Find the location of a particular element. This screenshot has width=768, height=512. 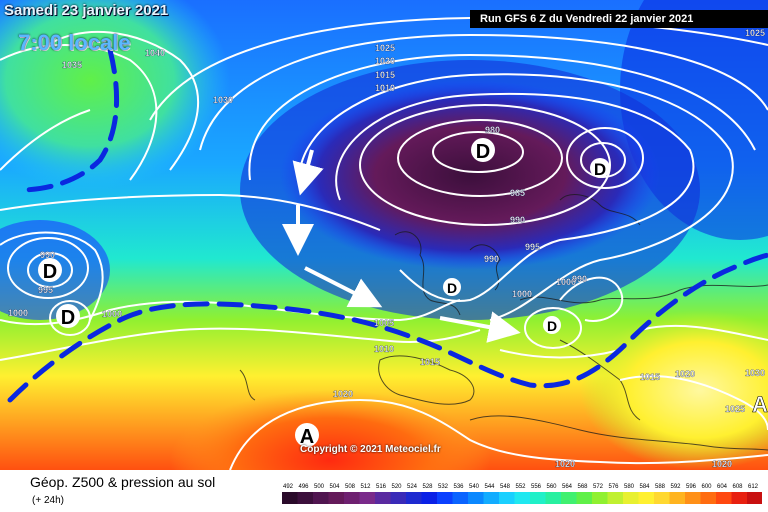

isobar-label: 1005 is located at coordinates (384, 323).